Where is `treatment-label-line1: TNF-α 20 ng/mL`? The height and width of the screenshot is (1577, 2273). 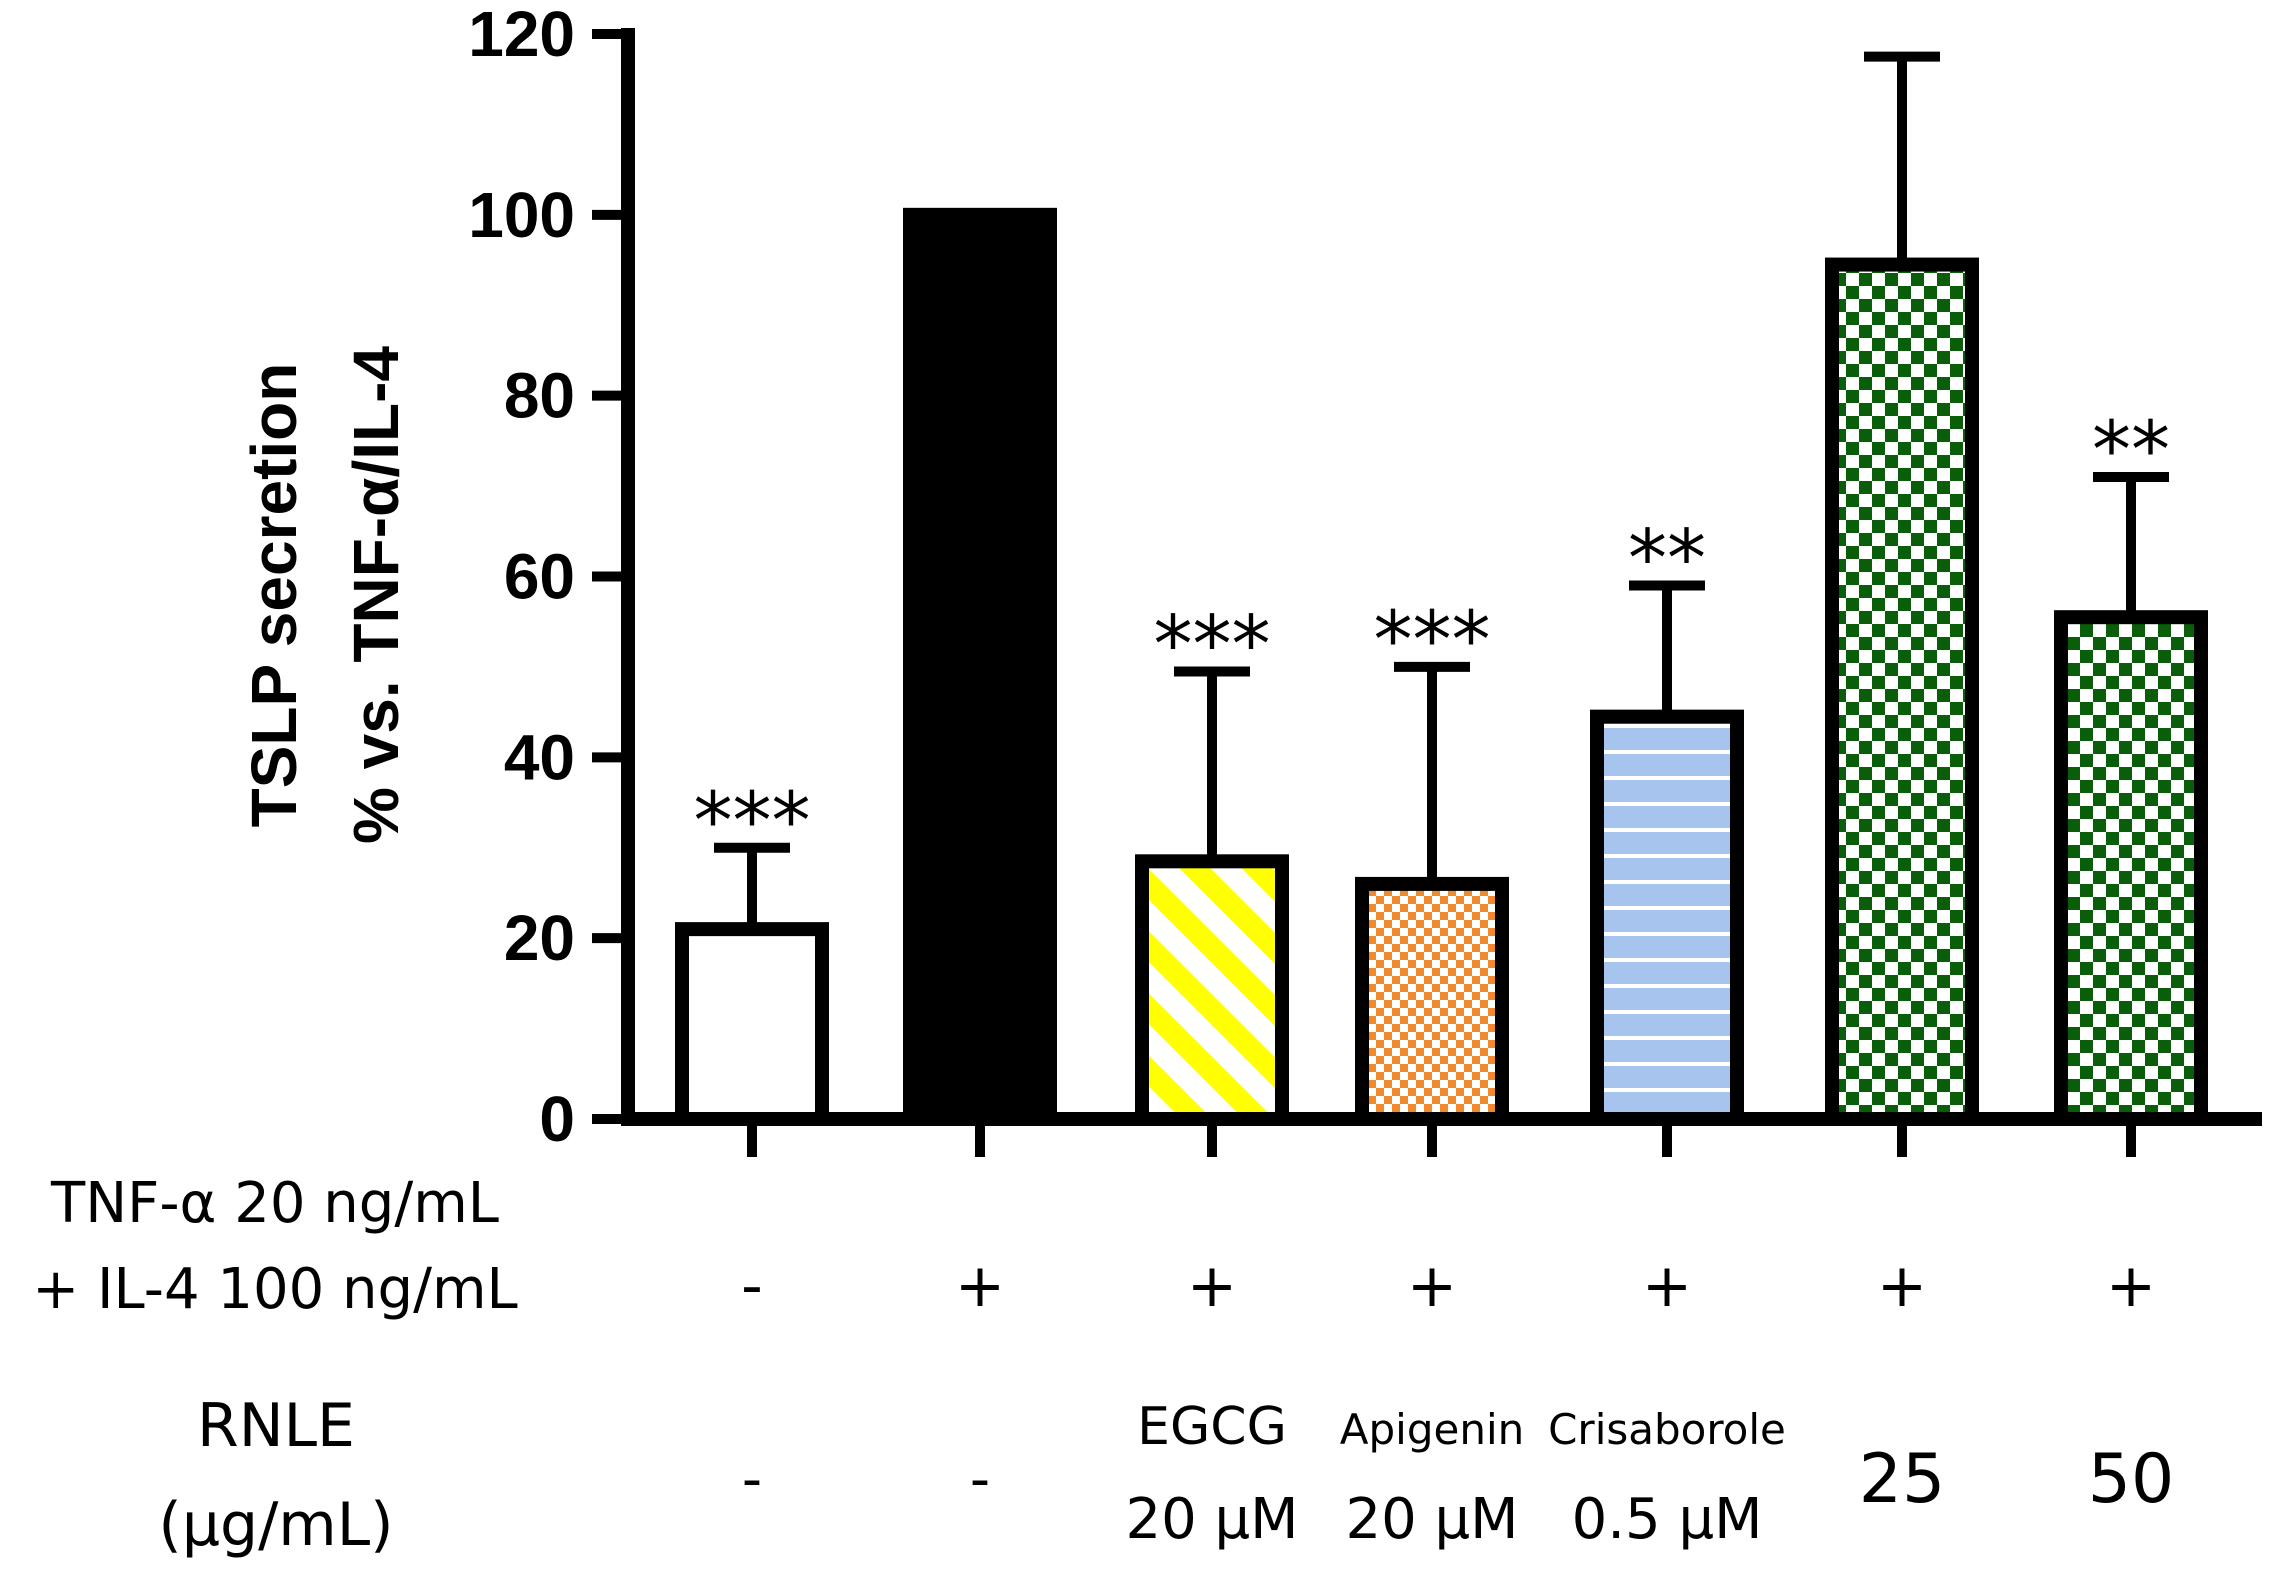
treatment-label-line1: TNF-α 20 ng/mL is located at coordinates (274, 1203).